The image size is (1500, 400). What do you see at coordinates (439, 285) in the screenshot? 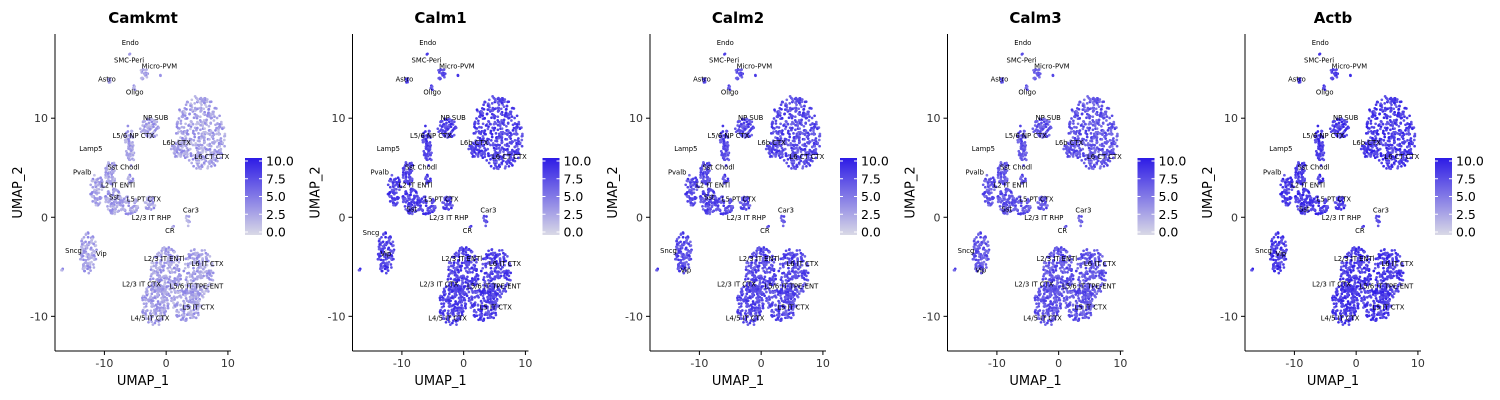
I see `cluster-label: L2/3 IT CTX` at bounding box center [439, 285].